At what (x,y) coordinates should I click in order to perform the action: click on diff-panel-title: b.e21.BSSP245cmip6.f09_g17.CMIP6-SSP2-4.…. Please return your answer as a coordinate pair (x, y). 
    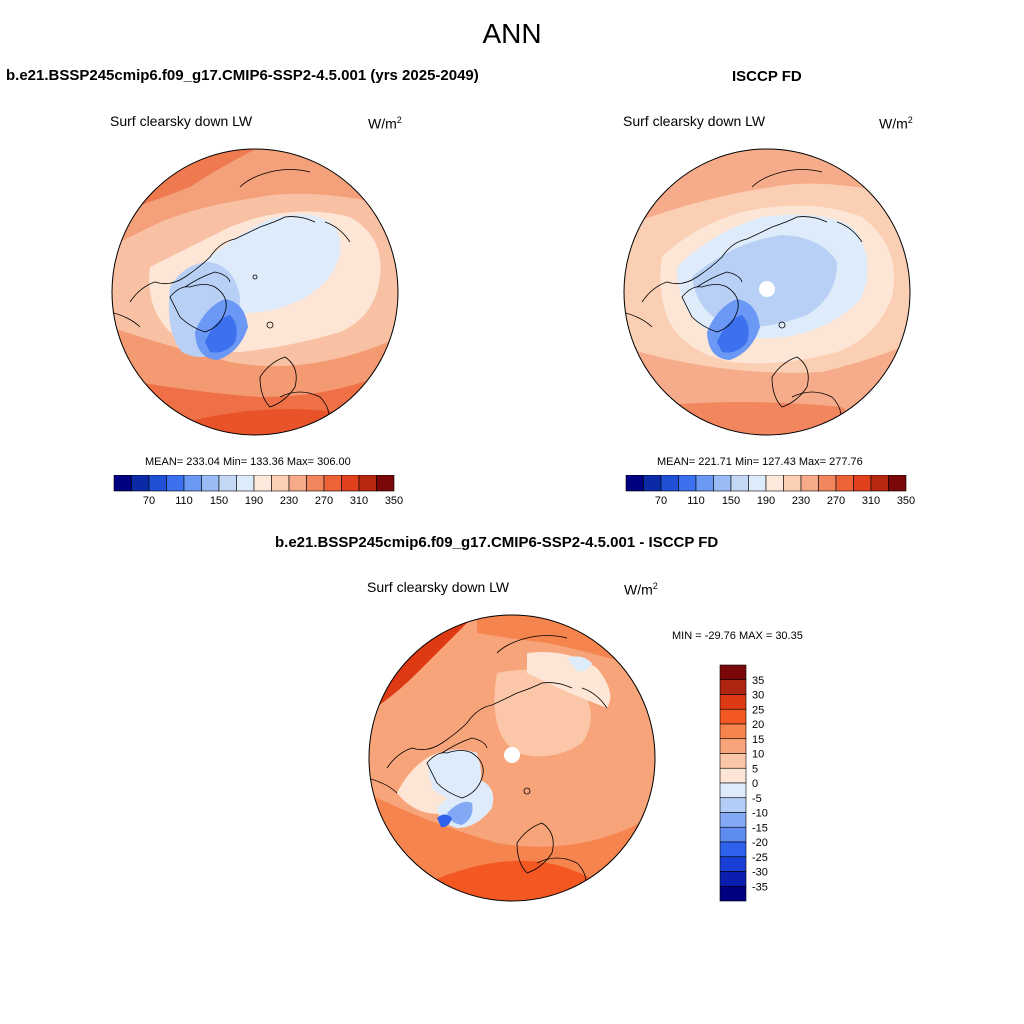
    Looking at the image, I should click on (497, 542).